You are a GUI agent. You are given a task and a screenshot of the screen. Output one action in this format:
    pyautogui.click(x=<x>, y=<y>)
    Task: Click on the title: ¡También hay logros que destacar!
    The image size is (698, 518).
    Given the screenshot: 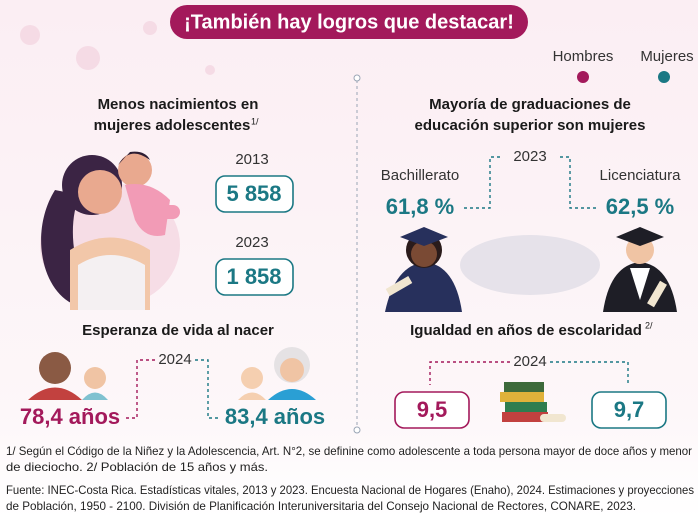 What is the action you would take?
    pyautogui.click(x=349, y=22)
    